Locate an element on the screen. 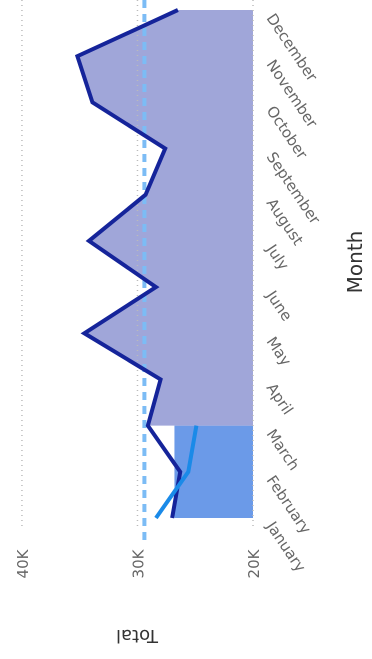 The width and height of the screenshot is (372, 659). line is located at coordinates (176, 472).